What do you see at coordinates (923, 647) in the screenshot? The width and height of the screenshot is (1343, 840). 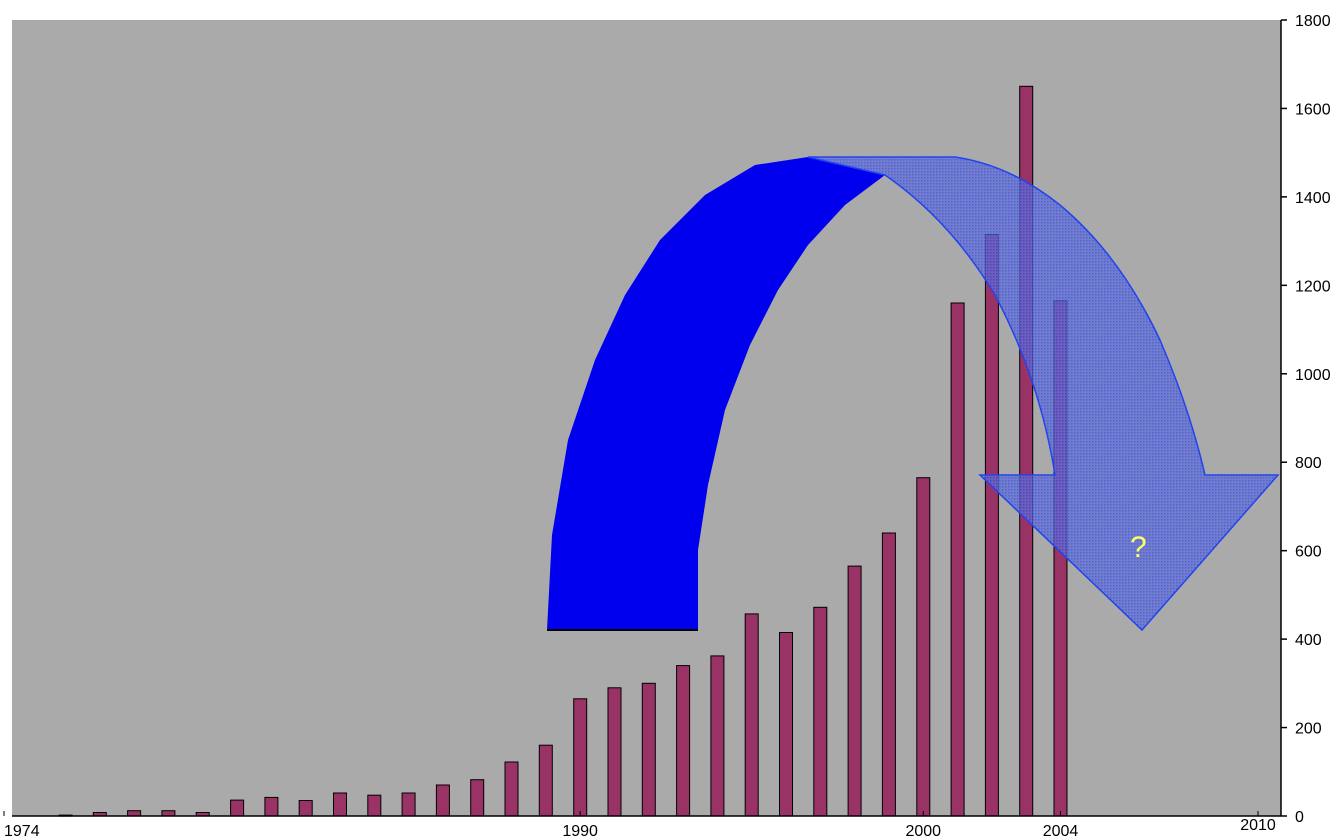 I see `bar-2000` at bounding box center [923, 647].